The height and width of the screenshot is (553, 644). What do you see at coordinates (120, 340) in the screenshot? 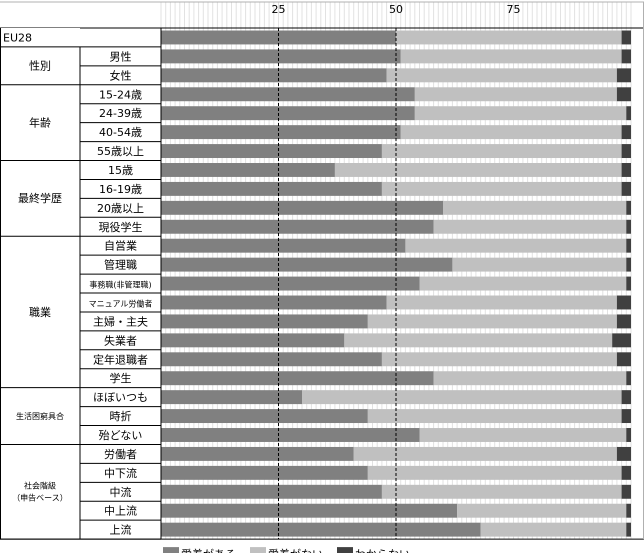
I see `category-label: 失業者` at bounding box center [120, 340].